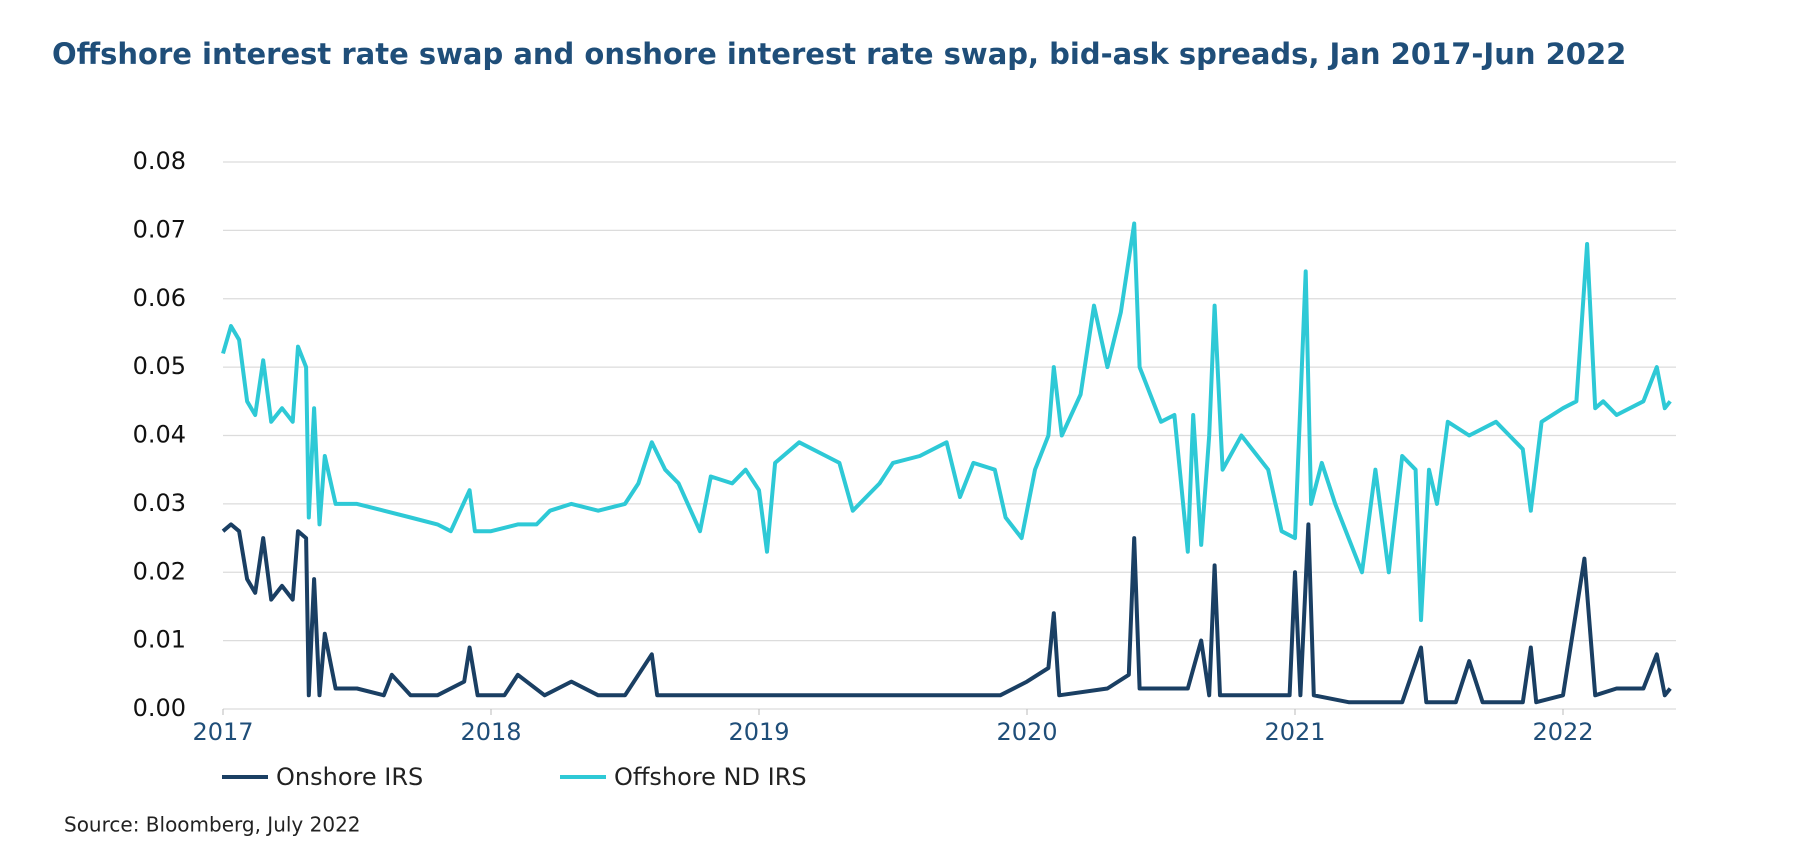 This screenshot has width=1806, height=862. What do you see at coordinates (710, 777) in the screenshot?
I see `legend-label: Offshore ND IRS` at bounding box center [710, 777].